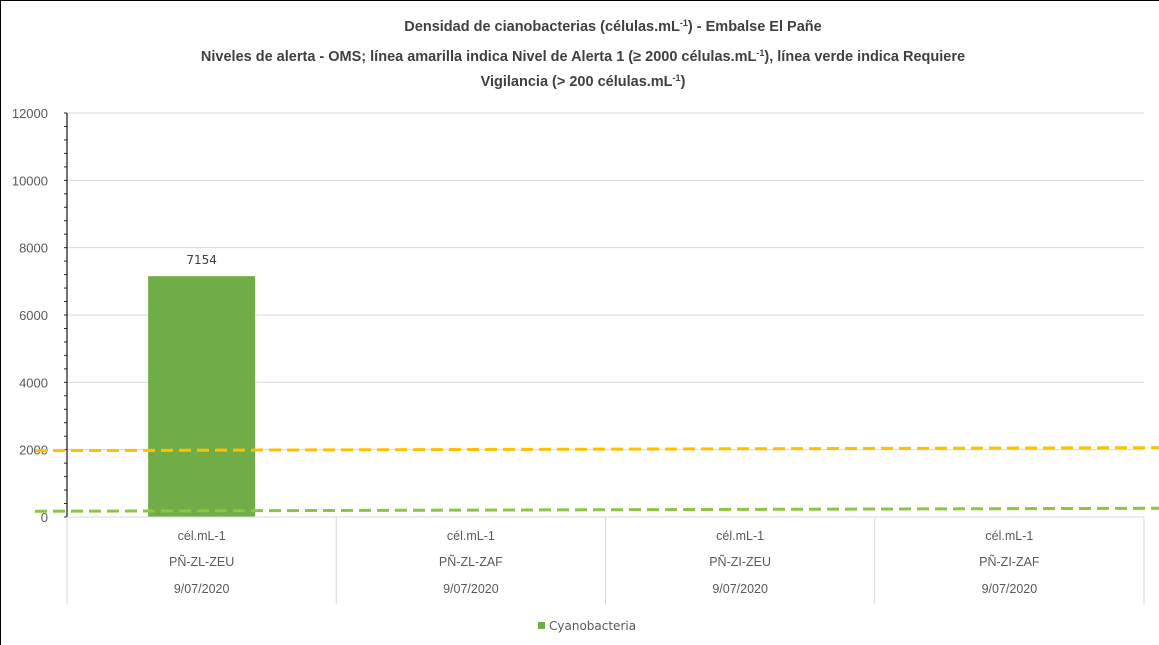  I want to click on y-axis-ticks: 0 2000 4000 6000 8000 10000 12000, so click(30, 315).